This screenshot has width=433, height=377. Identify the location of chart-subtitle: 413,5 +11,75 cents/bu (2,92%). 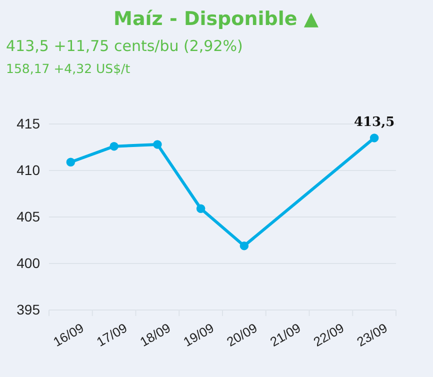
(124, 46).